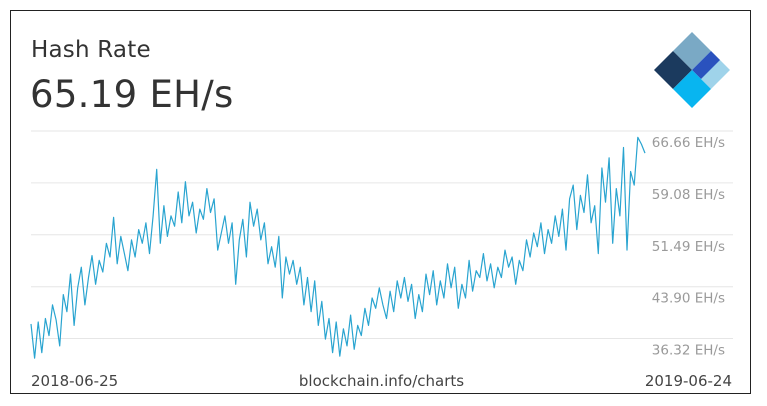 The height and width of the screenshot is (406, 767). Describe the element at coordinates (381, 381) in the screenshot. I see `source-link: blockchain.info/charts` at that location.